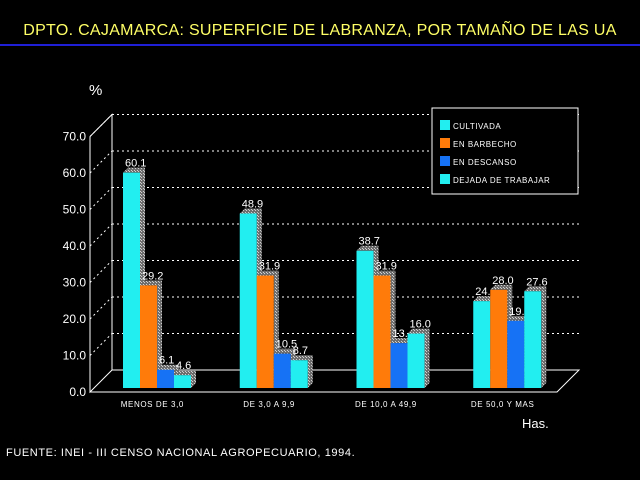 The image size is (640, 480). What do you see at coordinates (135, 164) in the screenshot?
I see `bar-value-label: 60.1` at bounding box center [135, 164].